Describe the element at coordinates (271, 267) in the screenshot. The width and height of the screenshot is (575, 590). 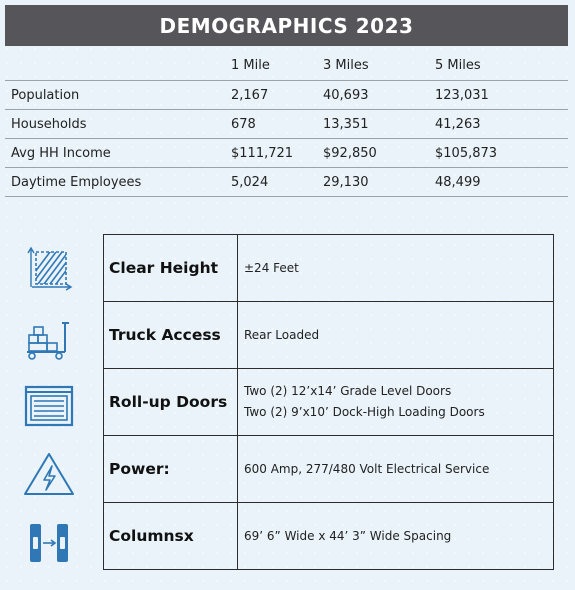
I see `feature-value-line: ±24 Feet` at that location.